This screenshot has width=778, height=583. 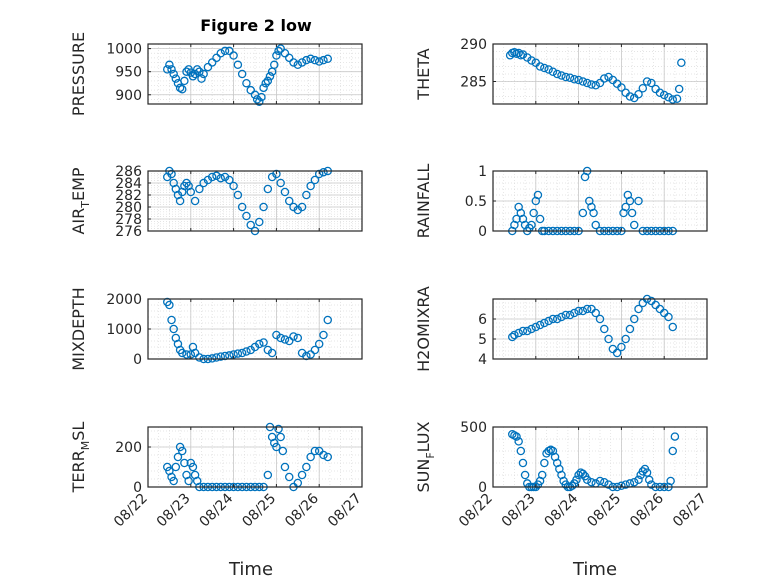 What do you see at coordinates (78, 328) in the screenshot?
I see `y-axis-label: MIXDEPTH` at bounding box center [78, 328].